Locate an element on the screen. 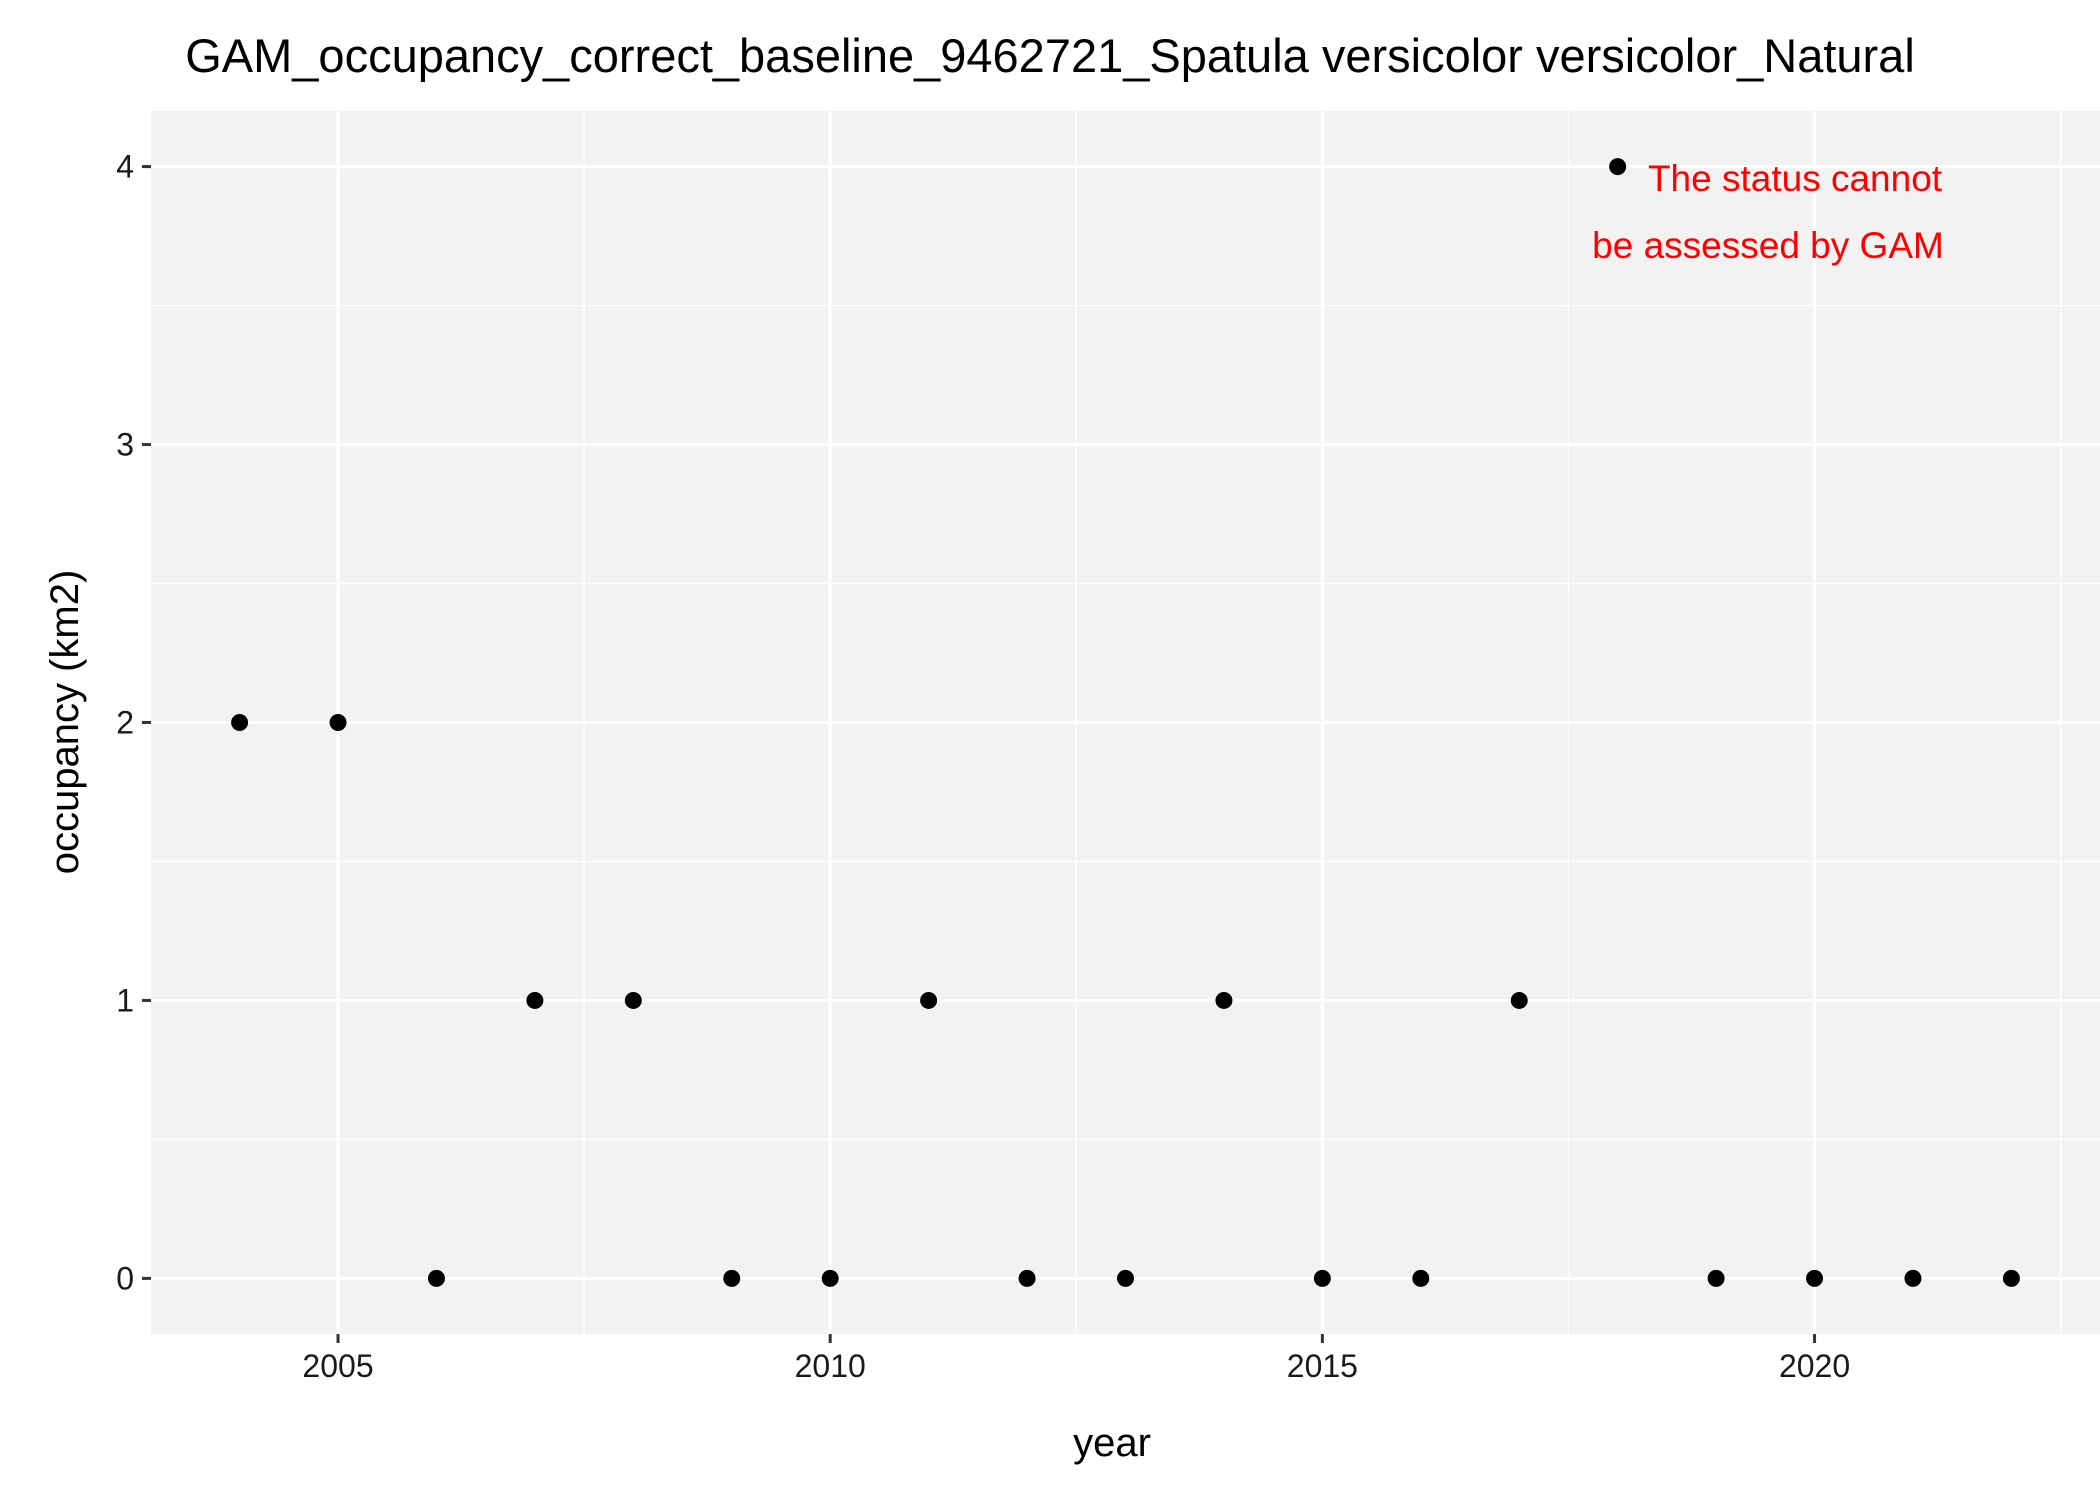 This screenshot has width=2100, height=1499. x-tick-label: 2010 is located at coordinates (830, 1366).